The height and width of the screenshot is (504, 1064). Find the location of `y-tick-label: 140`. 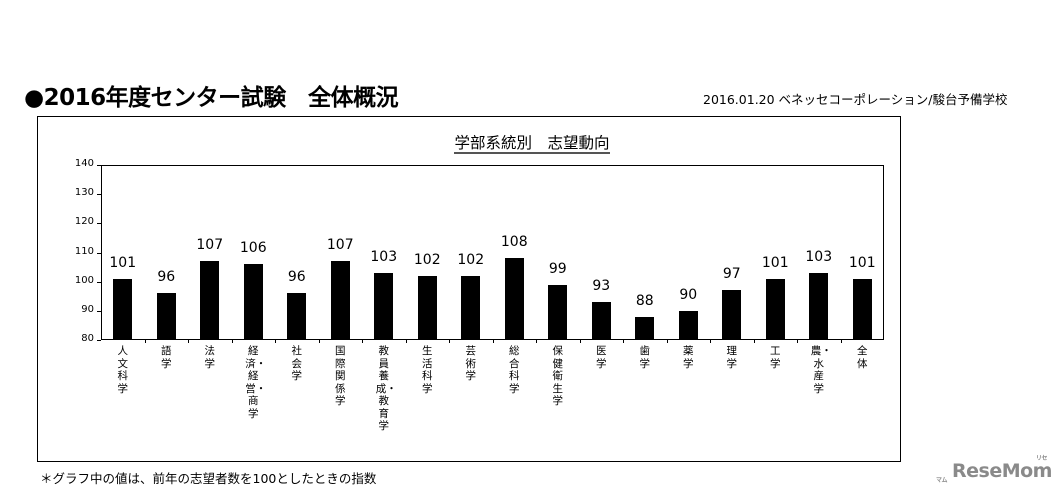

y-tick-label: 140 is located at coordinates (84, 163).